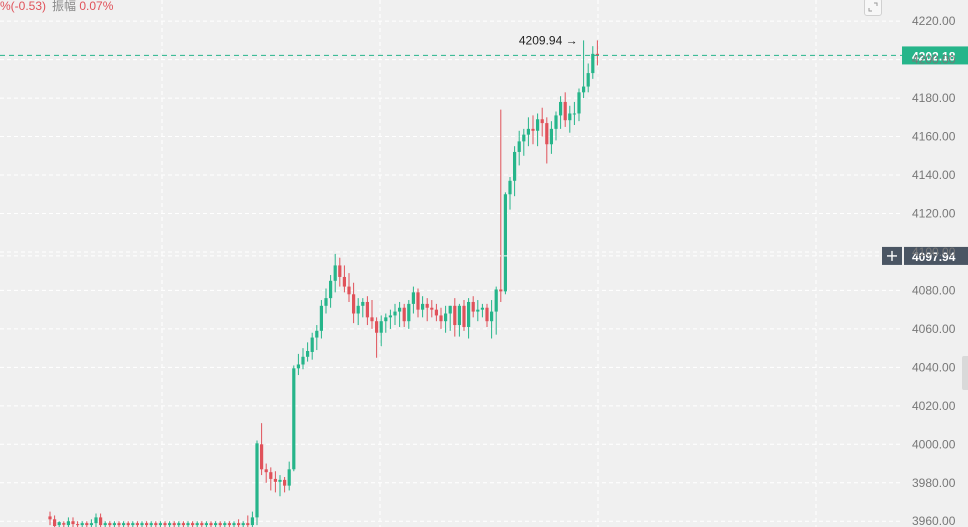  What do you see at coordinates (64, 6) in the screenshot?
I see `amplitude-label: 振幅` at bounding box center [64, 6].